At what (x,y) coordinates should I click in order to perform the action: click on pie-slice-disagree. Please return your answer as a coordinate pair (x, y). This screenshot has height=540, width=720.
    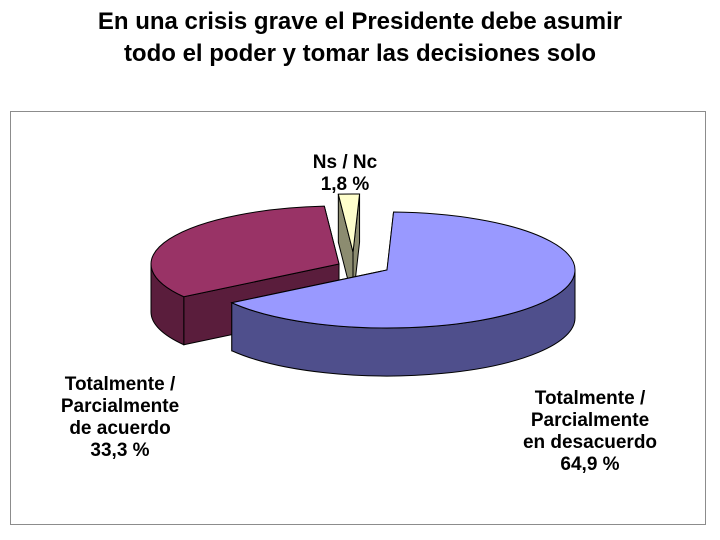
    Looking at the image, I should click on (403, 270).